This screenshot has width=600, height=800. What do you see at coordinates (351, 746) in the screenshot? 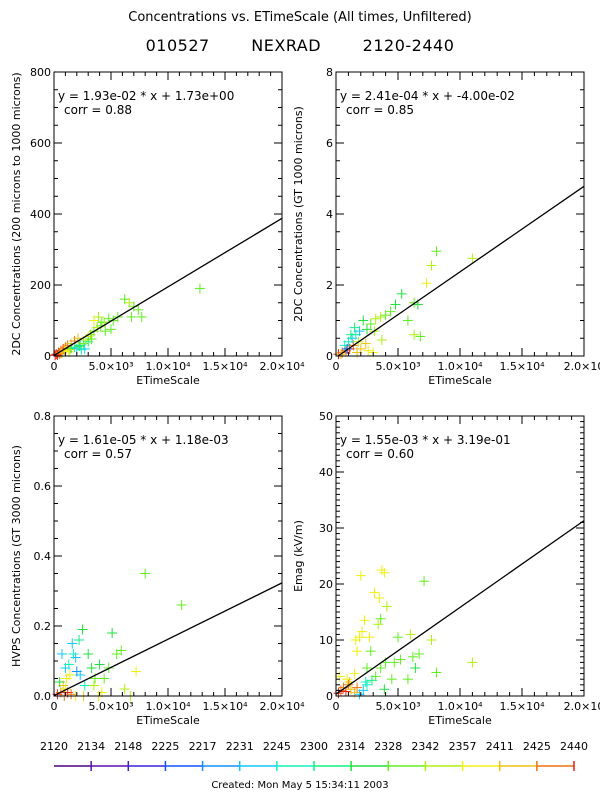
I see `legend-time-label: 2314` at bounding box center [351, 746].